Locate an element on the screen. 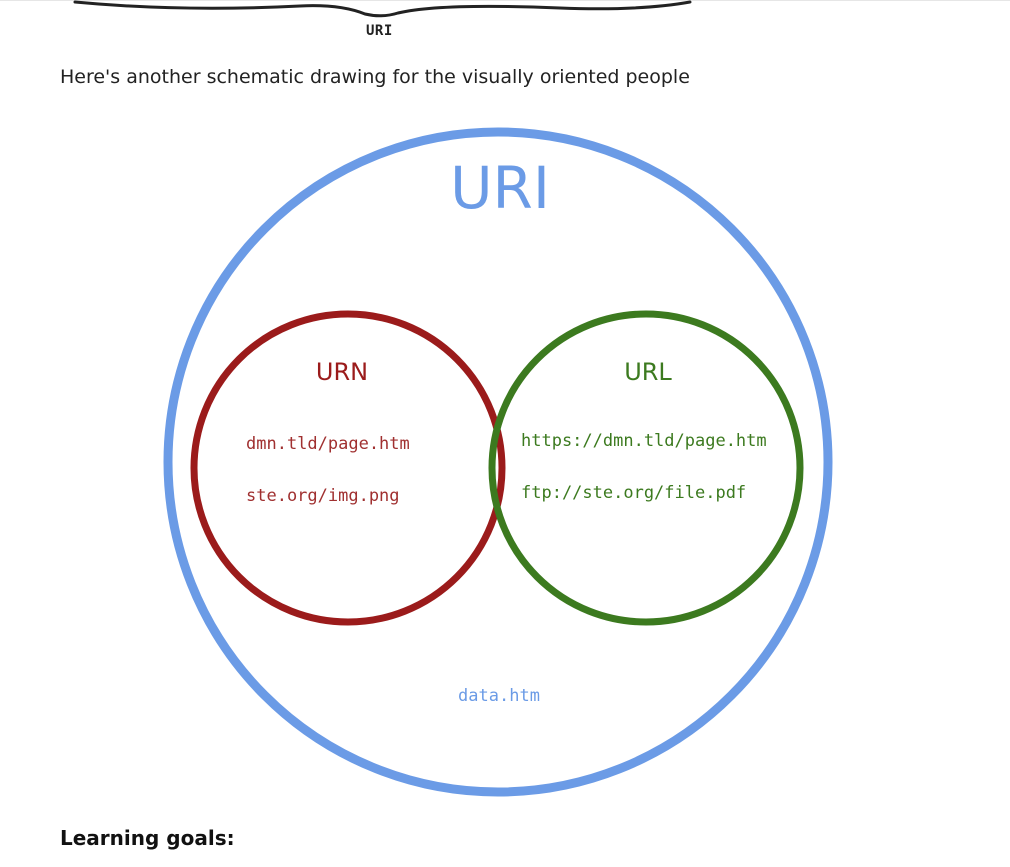 This screenshot has height=867, width=1010. url-circle is located at coordinates (646, 468).